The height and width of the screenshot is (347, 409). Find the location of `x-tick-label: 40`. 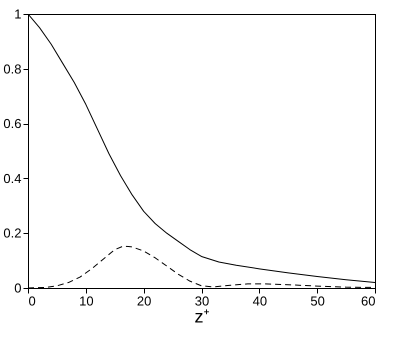

x-tick-label: 40 is located at coordinates (260, 301).